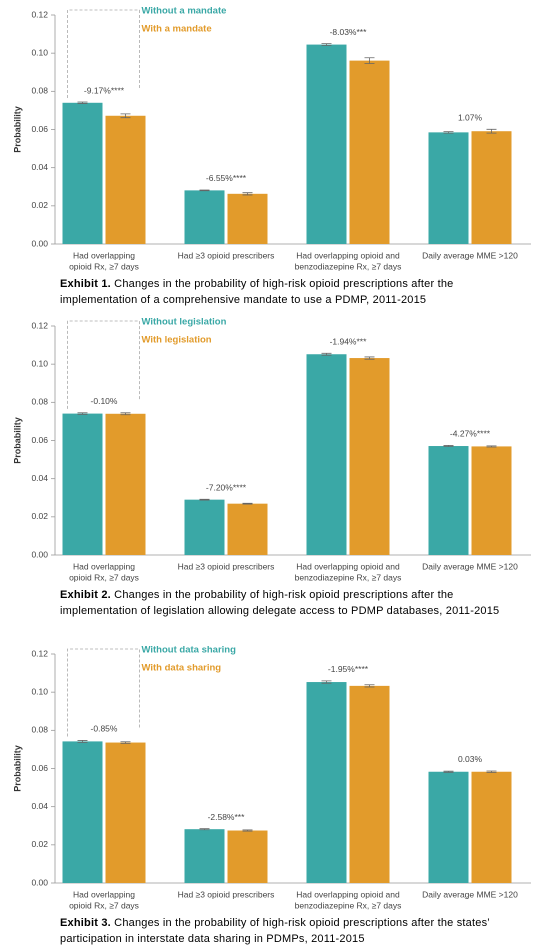  Describe the element at coordinates (470, 759) in the screenshot. I see `annotation: 0.03%` at that location.